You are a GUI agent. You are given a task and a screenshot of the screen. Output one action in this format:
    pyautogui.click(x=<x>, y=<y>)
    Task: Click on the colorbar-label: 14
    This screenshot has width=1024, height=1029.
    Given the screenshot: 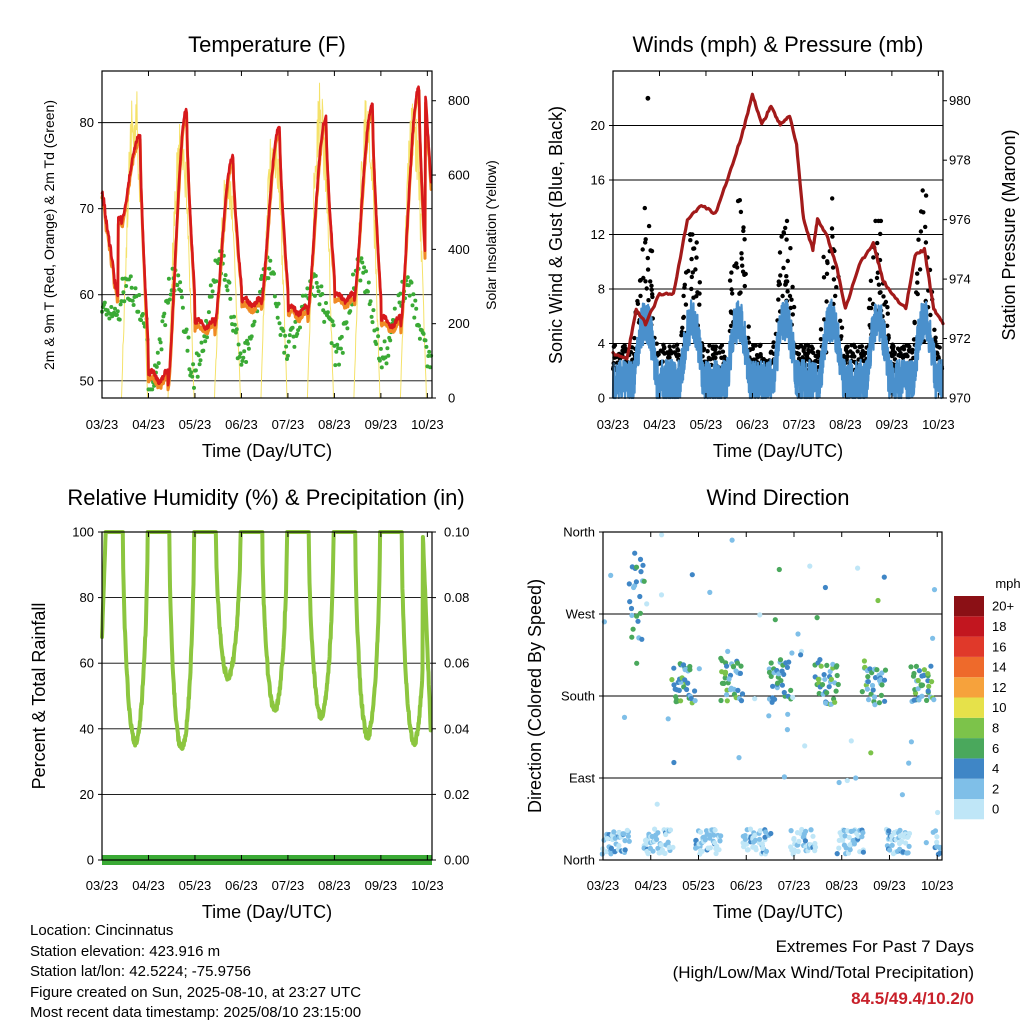 What is the action you would take?
    pyautogui.click(x=999, y=667)
    